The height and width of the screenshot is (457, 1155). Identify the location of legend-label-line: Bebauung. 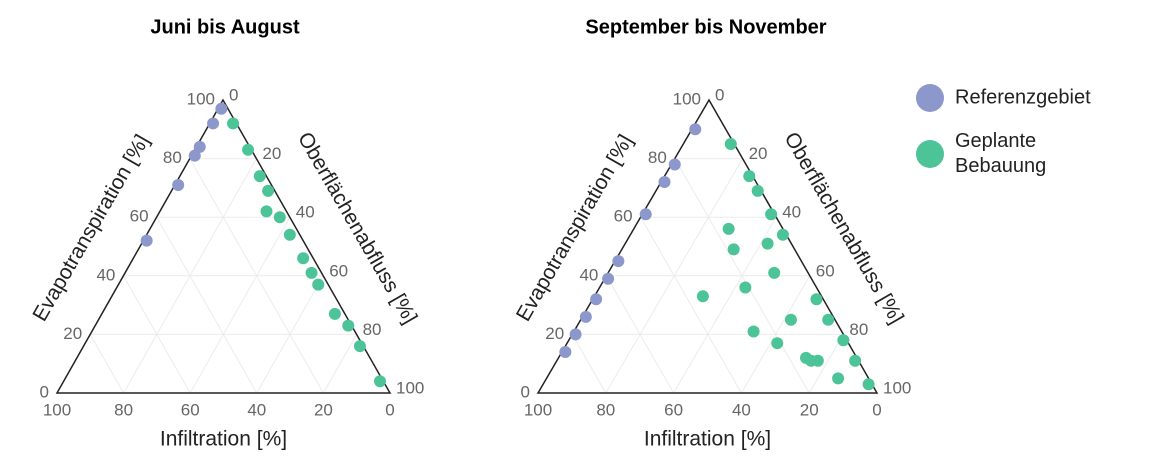
(1000, 166).